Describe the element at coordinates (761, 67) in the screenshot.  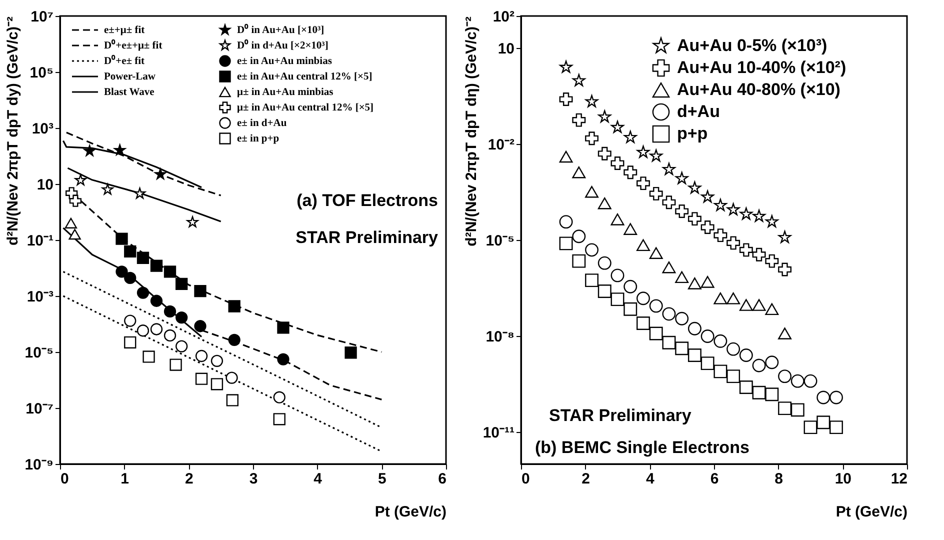
I see `legend-label: Au+Au 10-40% (×10²)` at that location.